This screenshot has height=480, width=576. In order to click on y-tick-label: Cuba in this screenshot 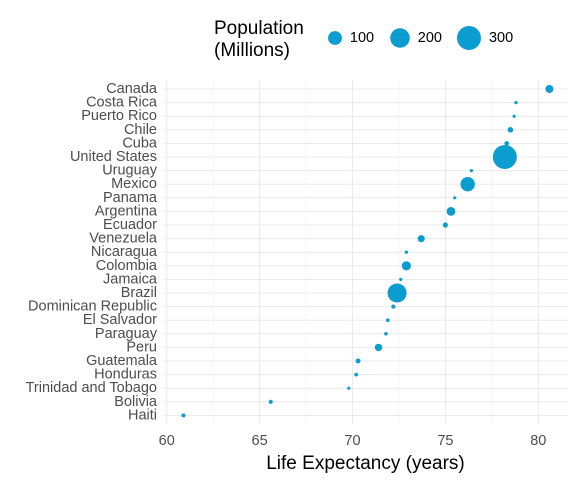, I will do `click(140, 143)`.